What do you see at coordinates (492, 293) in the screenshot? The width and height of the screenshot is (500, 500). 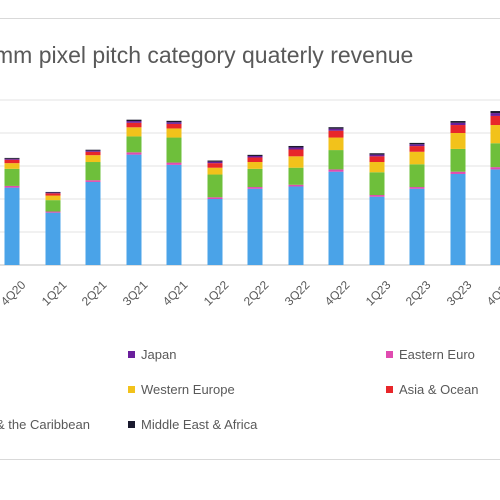 I see `x-tick-label: 4Q23` at bounding box center [492, 293].